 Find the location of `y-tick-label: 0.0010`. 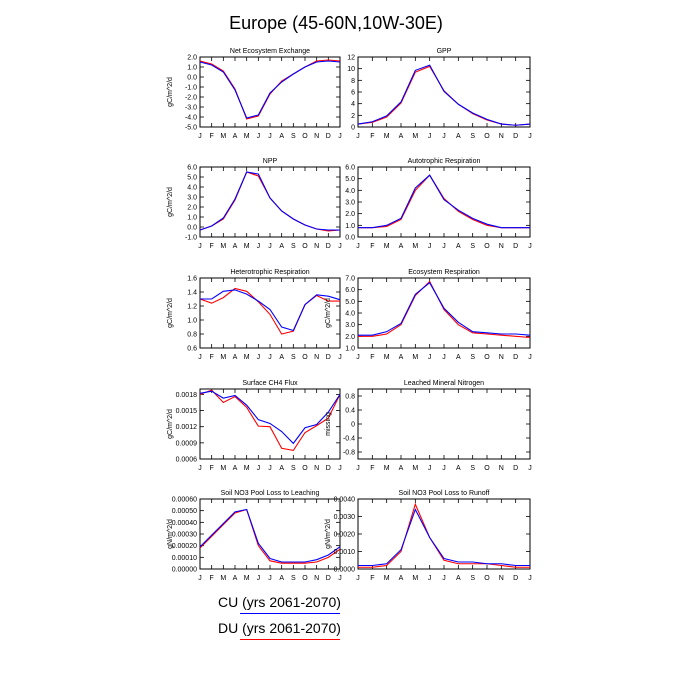

y-tick-label: 0.0010 is located at coordinates (345, 552).